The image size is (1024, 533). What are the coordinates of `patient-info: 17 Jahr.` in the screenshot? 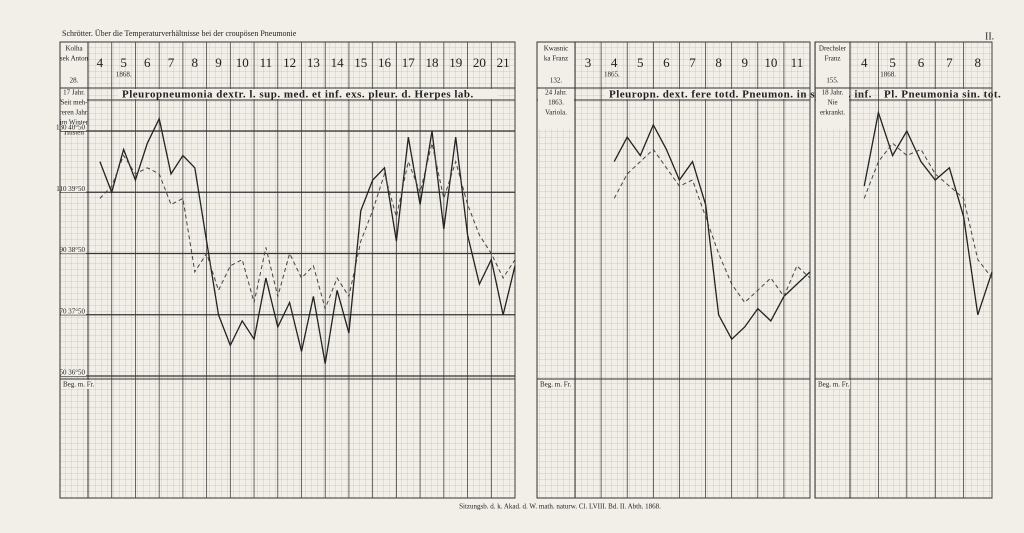 It's located at (74, 93).